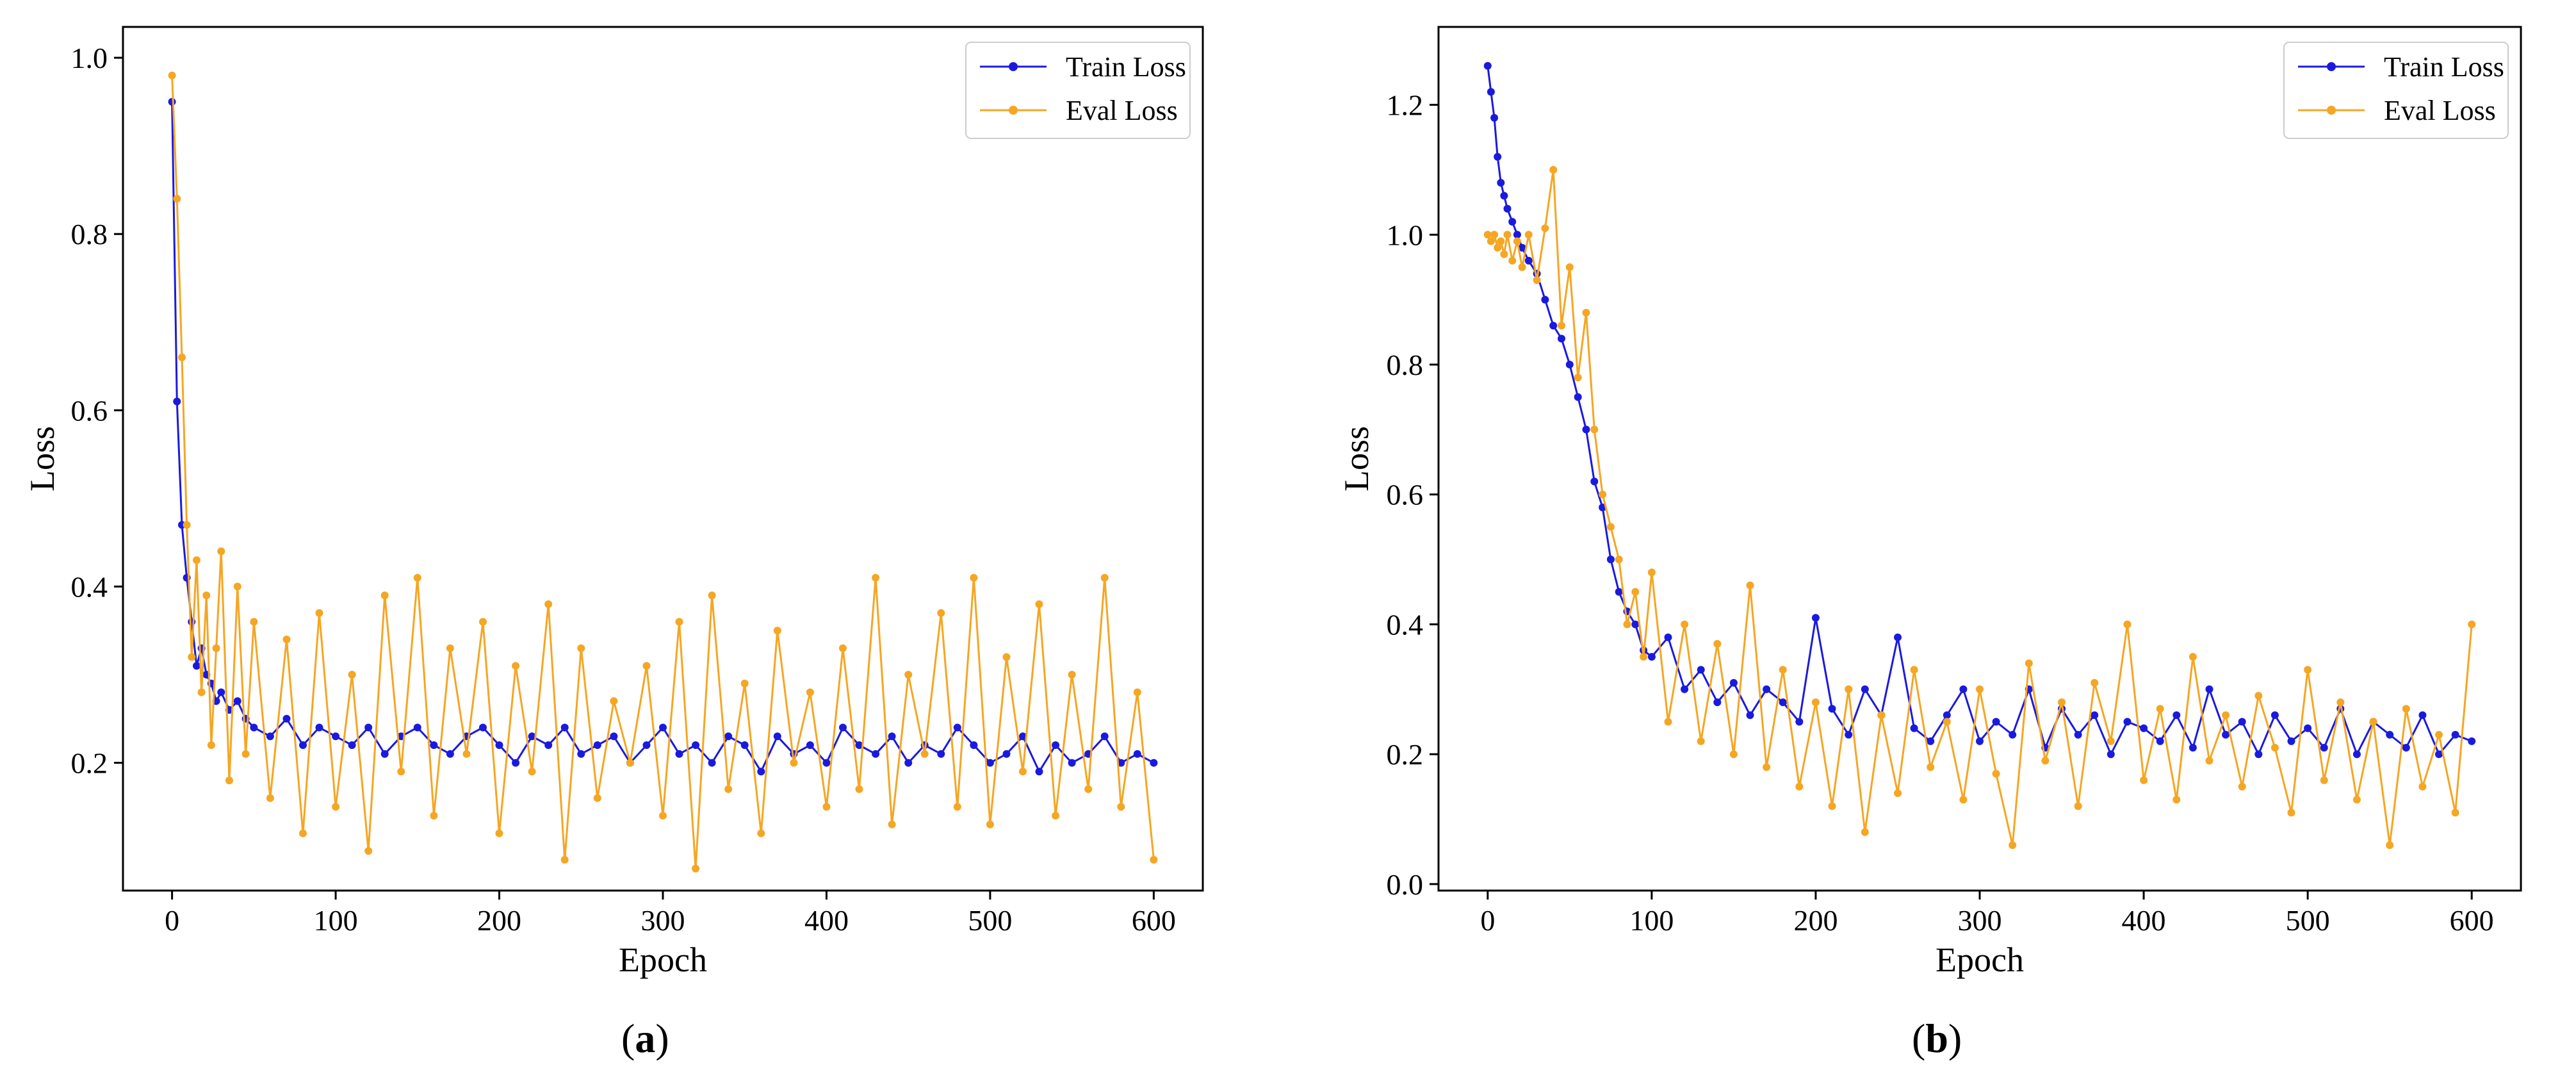 This screenshot has width=2576, height=1086. I want to click on y-tick-label-b-2: 0.4, so click(1405, 624).